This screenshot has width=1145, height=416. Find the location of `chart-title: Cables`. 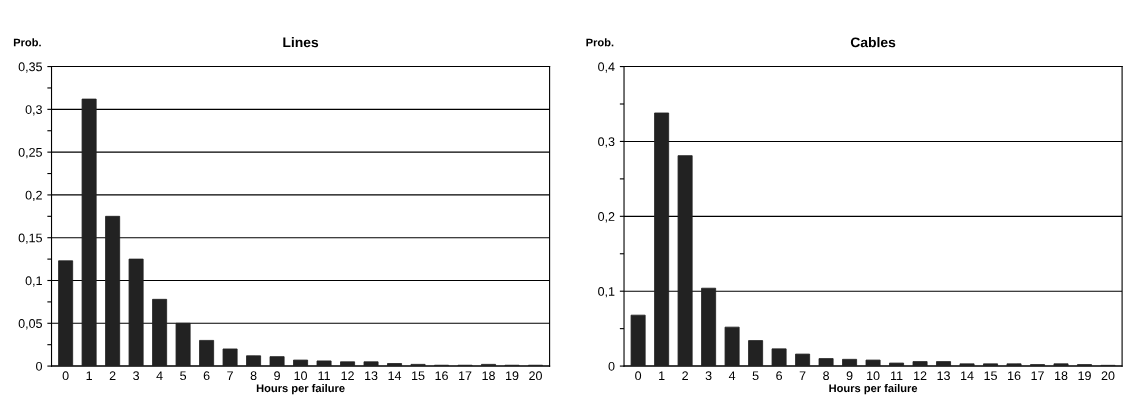

chart-title: Cables is located at coordinates (873, 42).